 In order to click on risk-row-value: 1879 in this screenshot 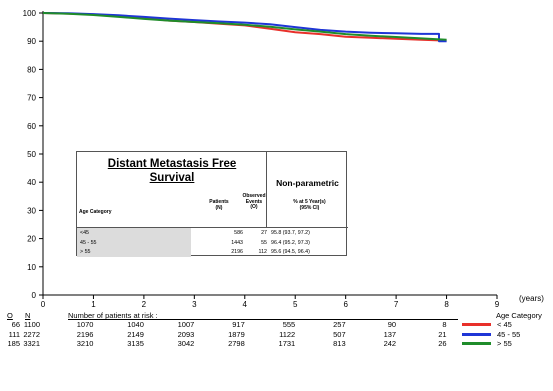, I will do `click(236, 334)`.